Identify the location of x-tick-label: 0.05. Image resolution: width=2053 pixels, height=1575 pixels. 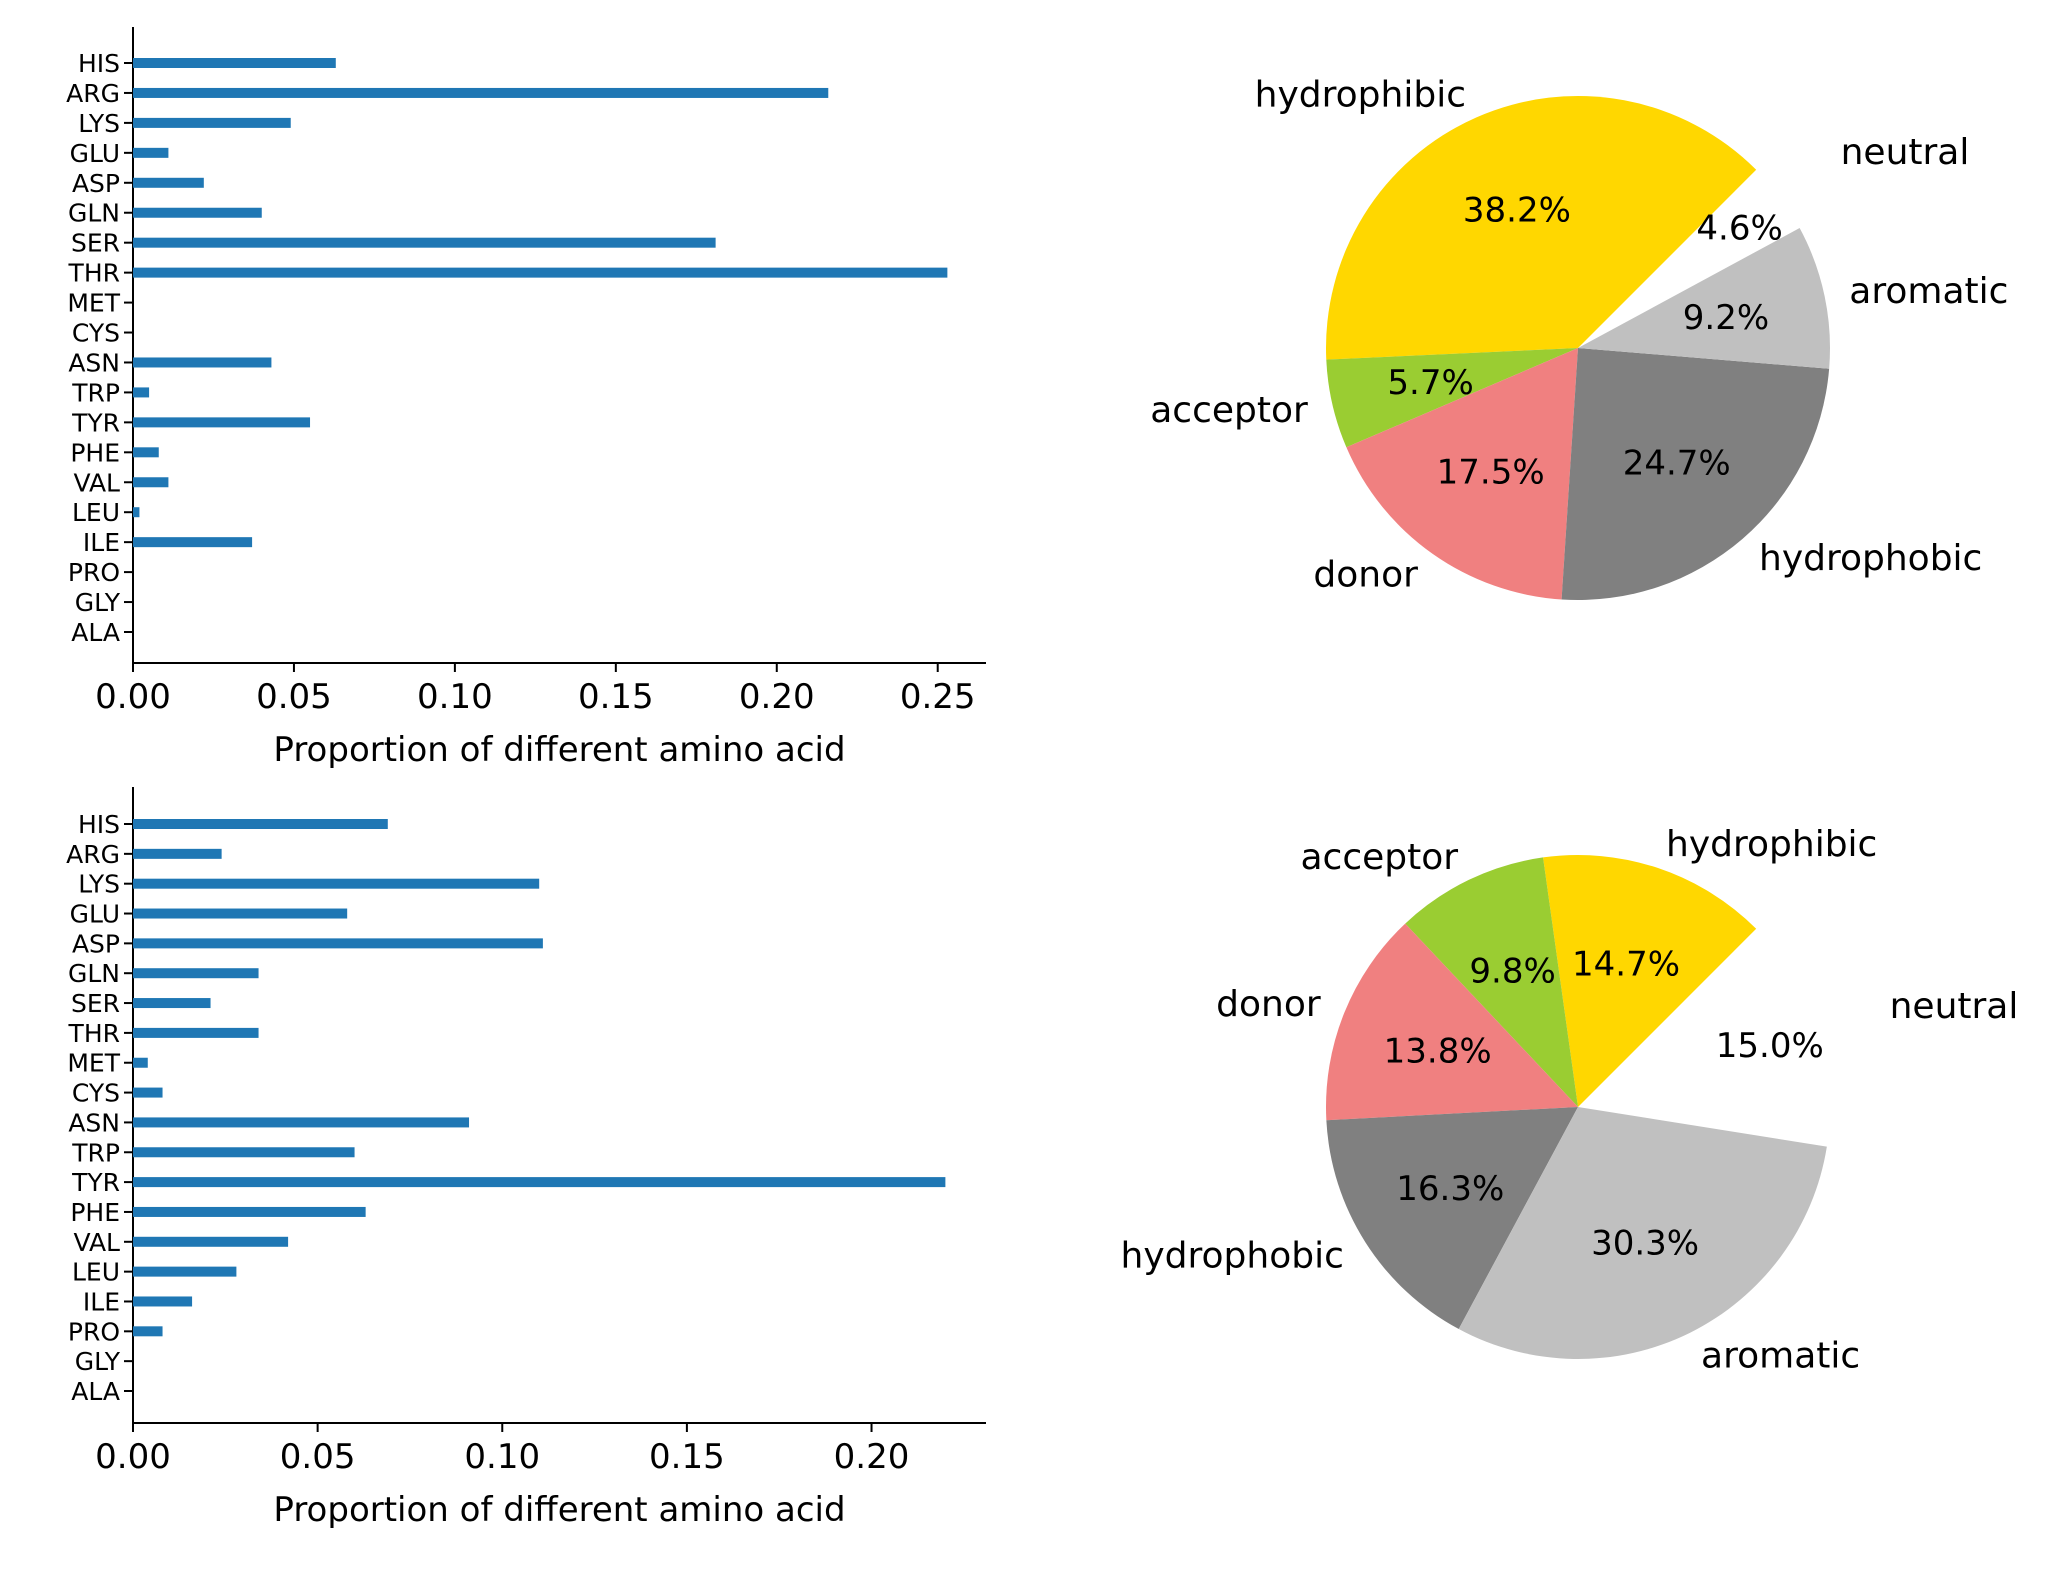
(318, 1457).